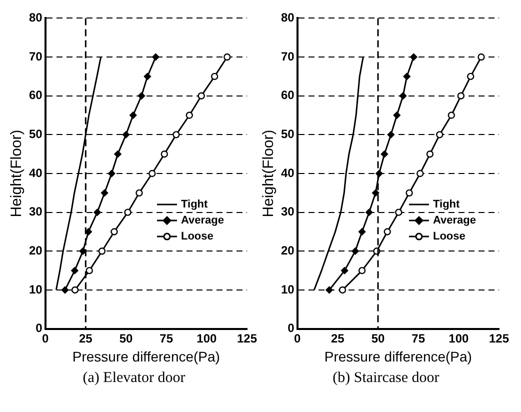  Describe the element at coordinates (386, 378) in the screenshot. I see `text: (b) Staircase door` at that location.